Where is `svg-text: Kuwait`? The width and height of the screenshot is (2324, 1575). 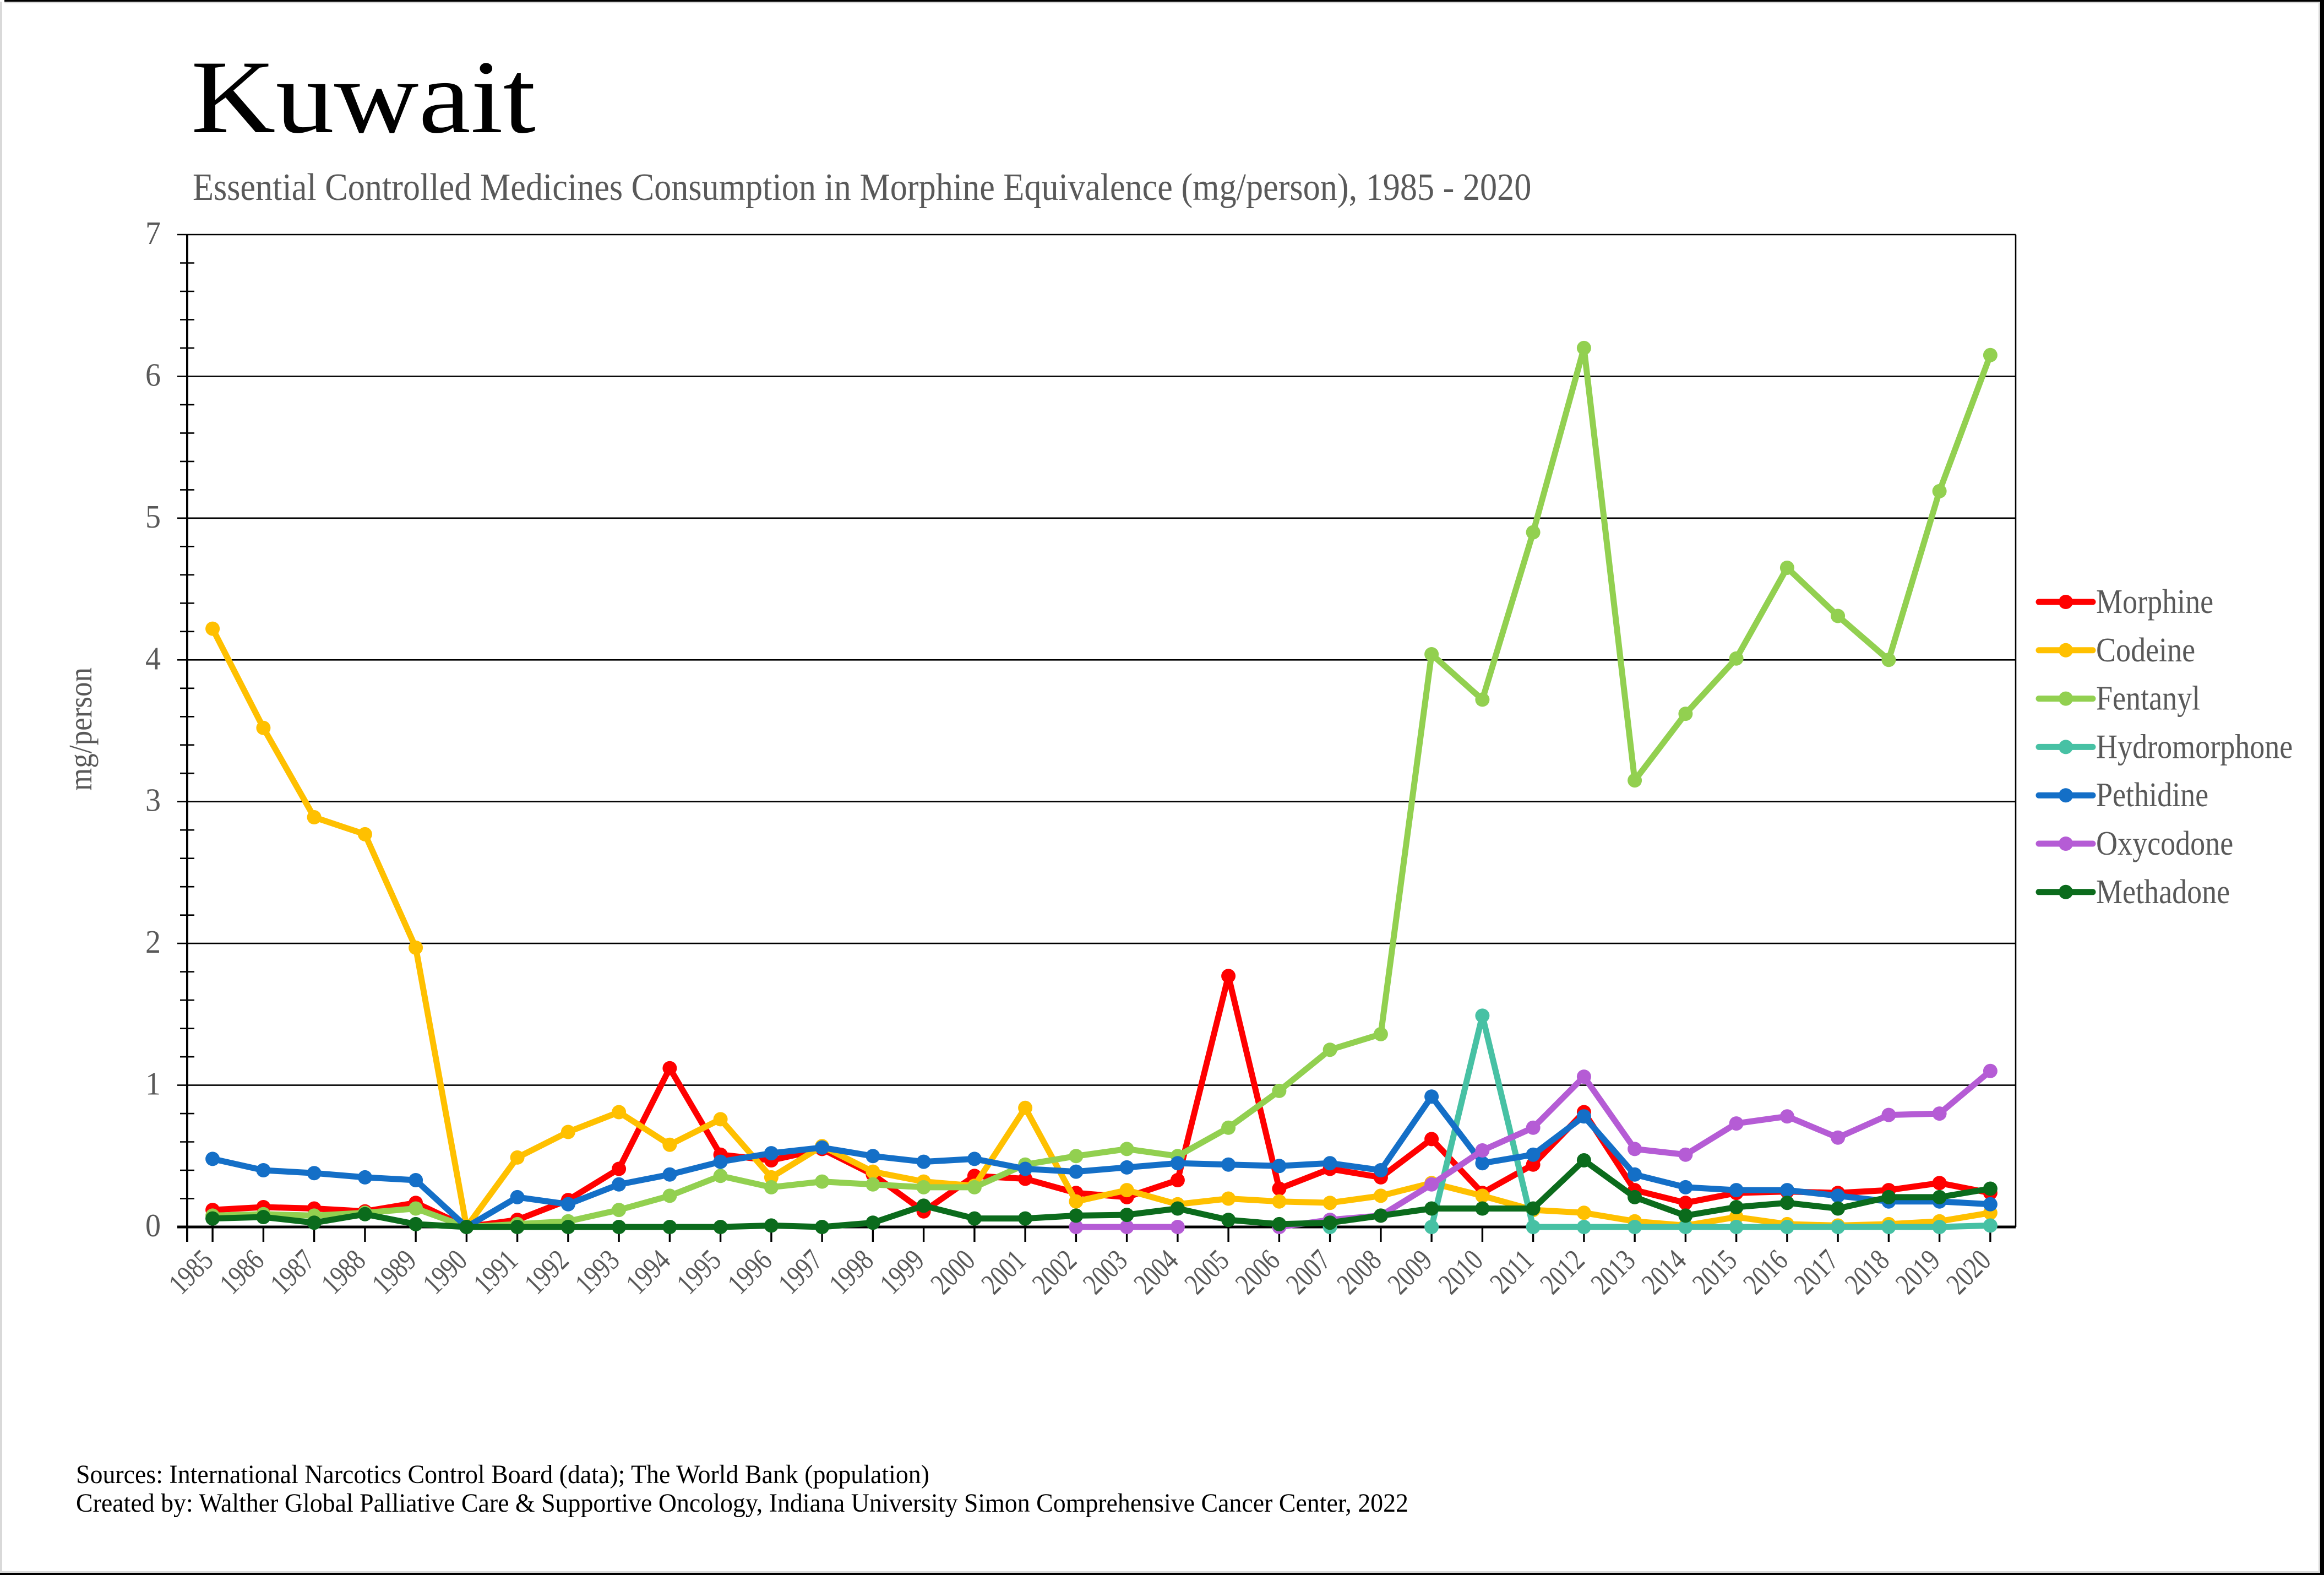
svg-text: Kuwait is located at coordinates (363, 97).